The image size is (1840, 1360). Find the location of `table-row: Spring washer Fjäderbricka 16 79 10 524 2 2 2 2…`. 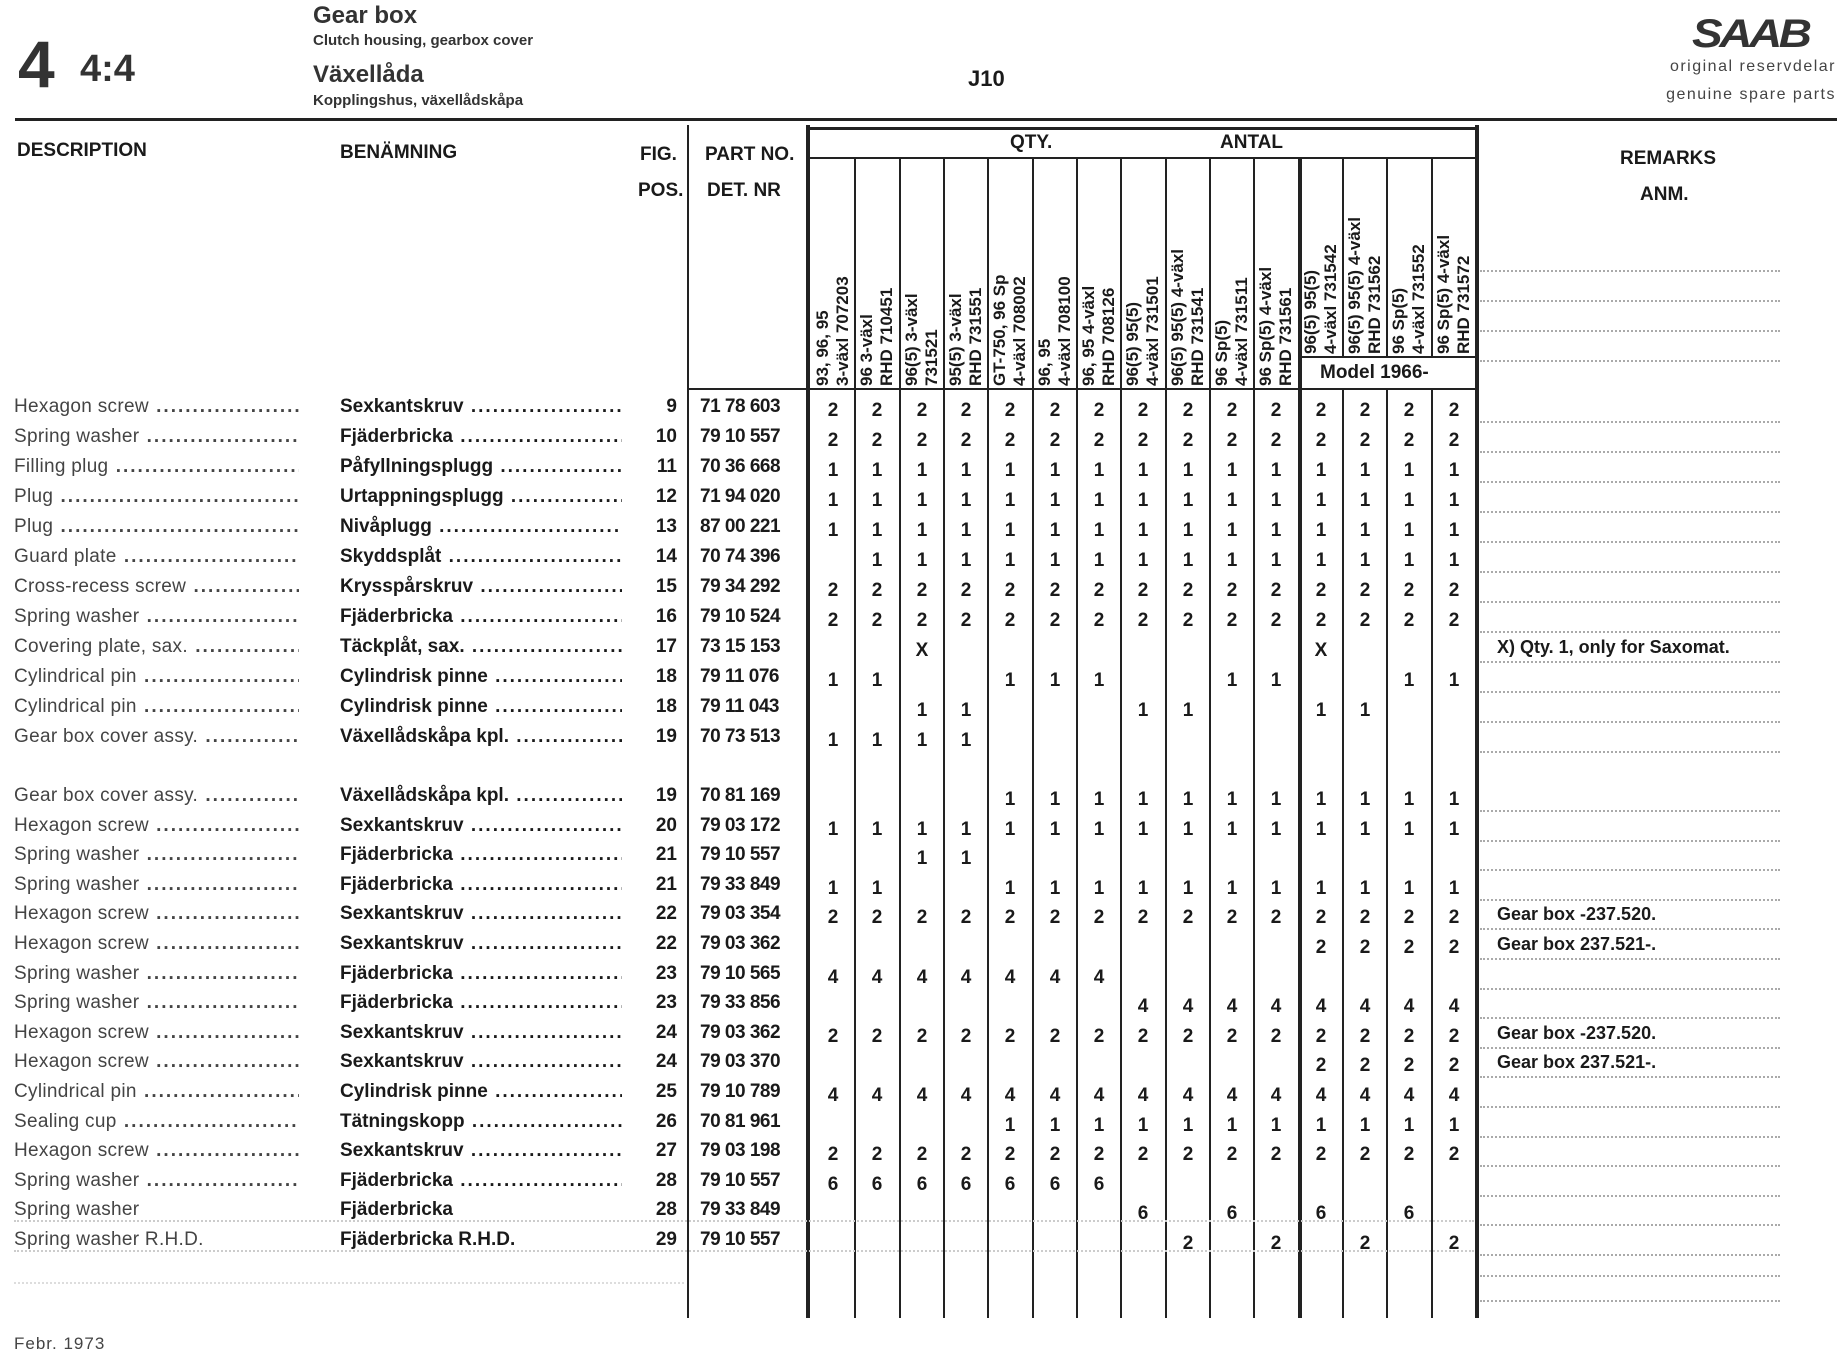

table-row: Spring washer Fjäderbricka 16 79 10 524 2 2 2 2… is located at coordinates (920, 617).